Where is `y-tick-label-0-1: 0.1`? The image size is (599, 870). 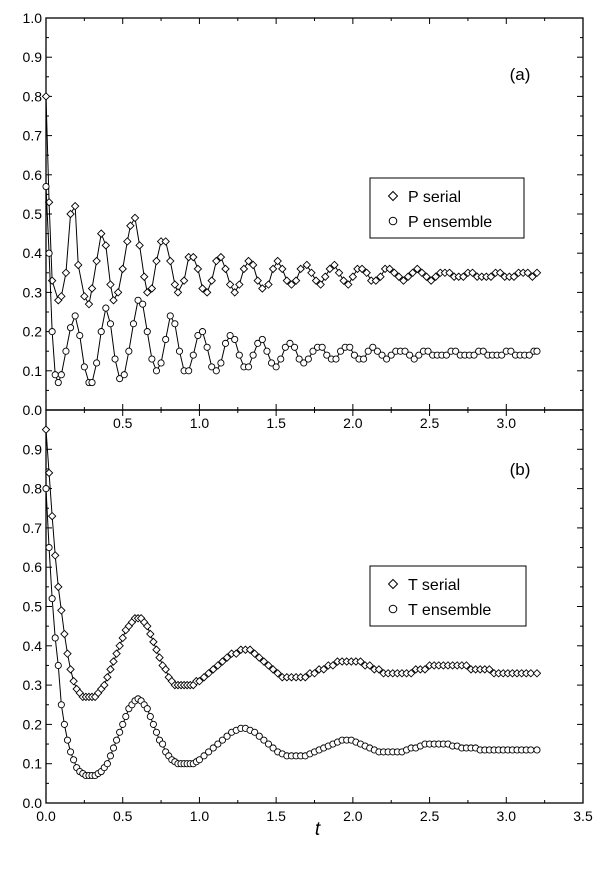
y-tick-label-0-1: 0.1 is located at coordinates (33, 371).